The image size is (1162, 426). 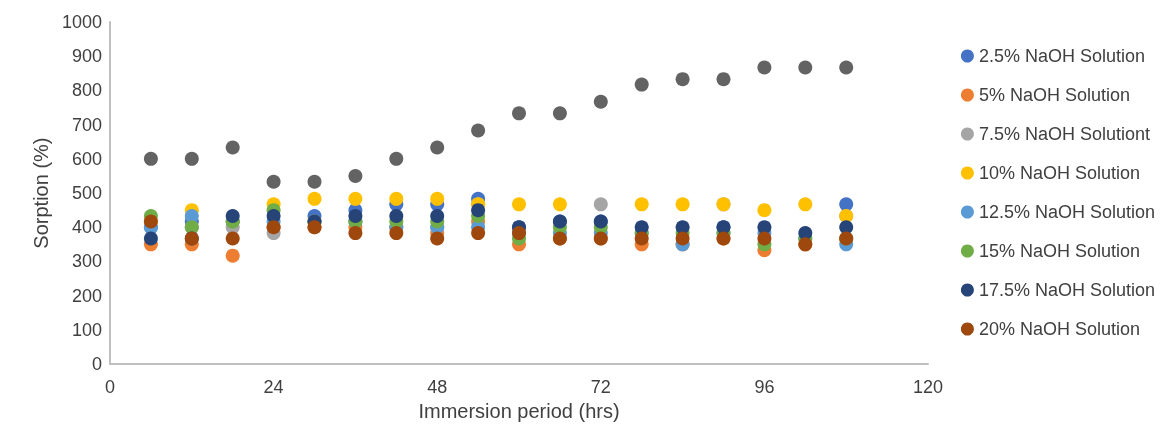 I want to click on y-tick-label: 600, so click(x=86, y=158).